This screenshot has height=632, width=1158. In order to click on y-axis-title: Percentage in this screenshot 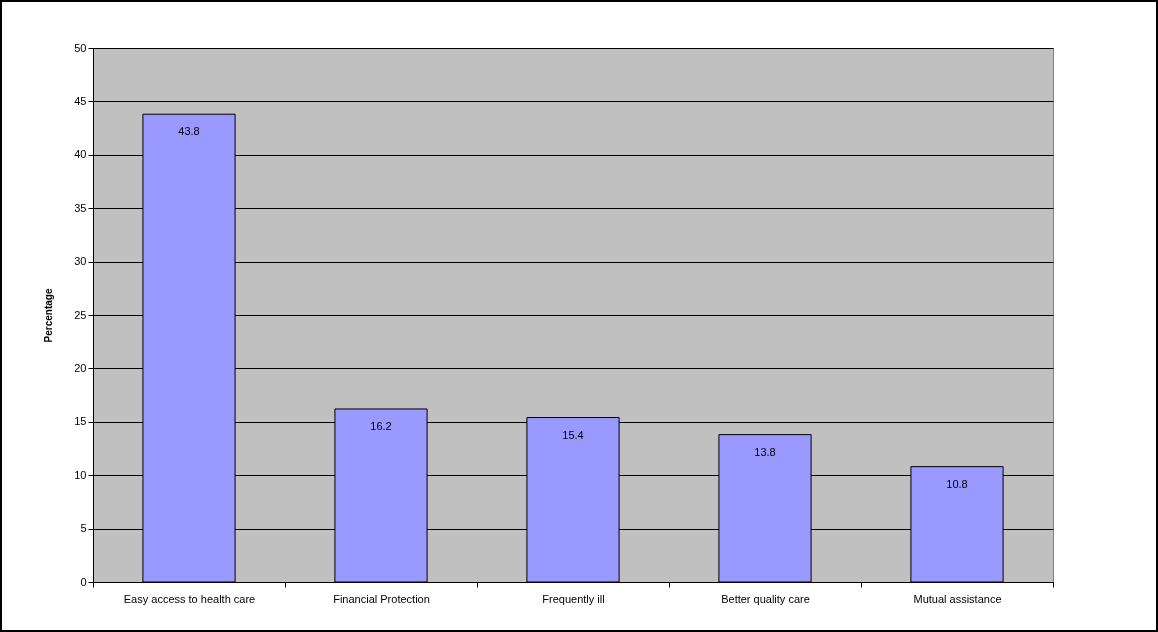, I will do `click(49, 315)`.